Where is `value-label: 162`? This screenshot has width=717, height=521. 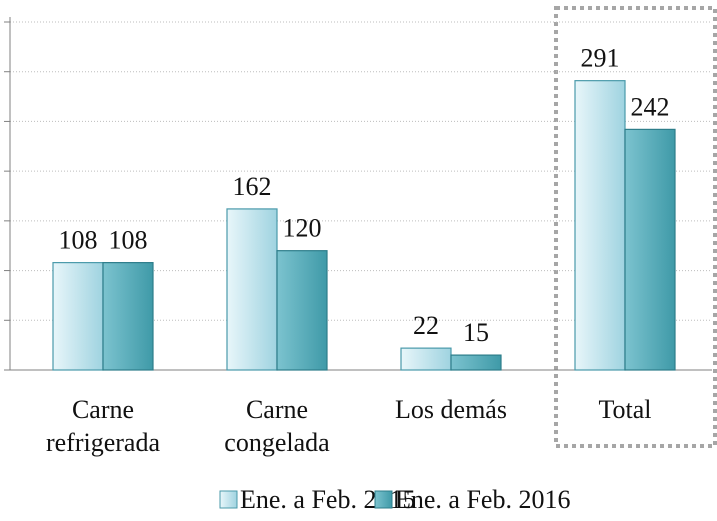 value-label: 162 is located at coordinates (252, 186).